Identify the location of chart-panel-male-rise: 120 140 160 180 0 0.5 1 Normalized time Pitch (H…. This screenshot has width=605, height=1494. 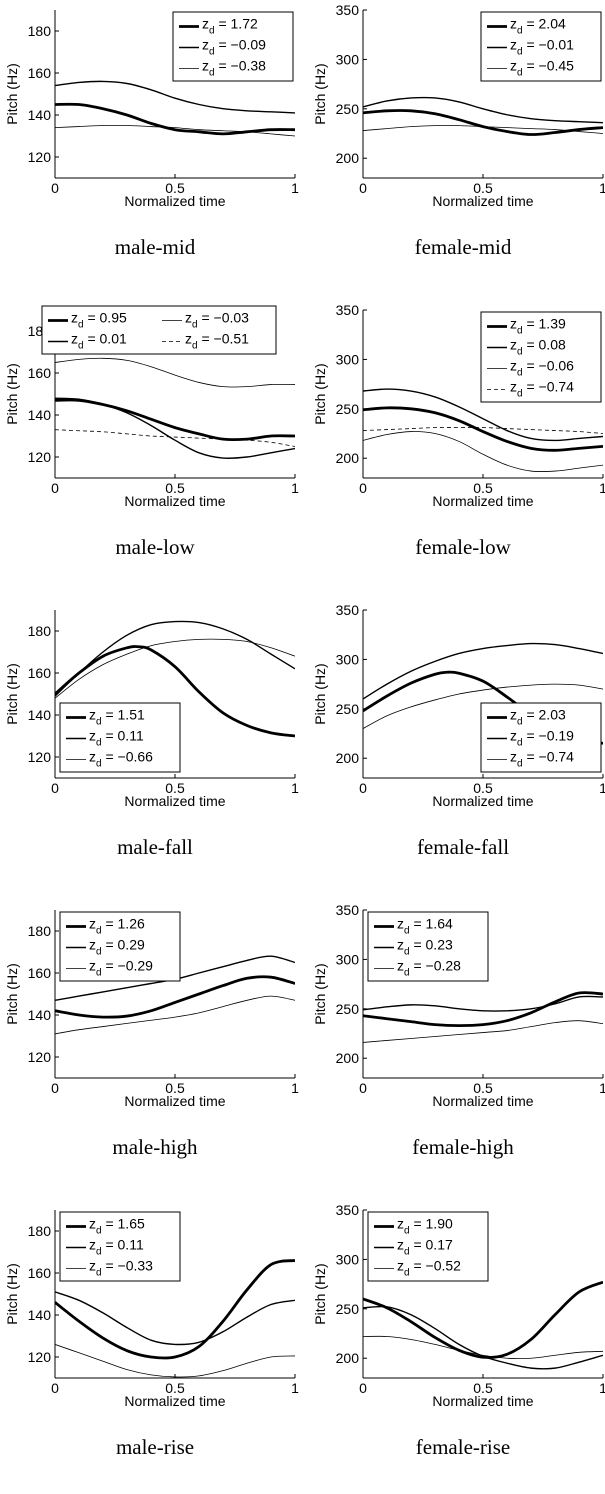
(151, 1334).